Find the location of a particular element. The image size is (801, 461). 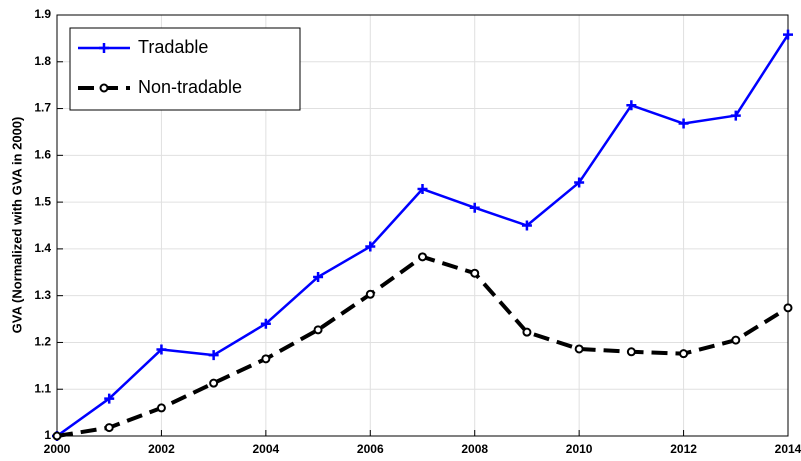

x-tick-label: 2004 is located at coordinates (266, 449).